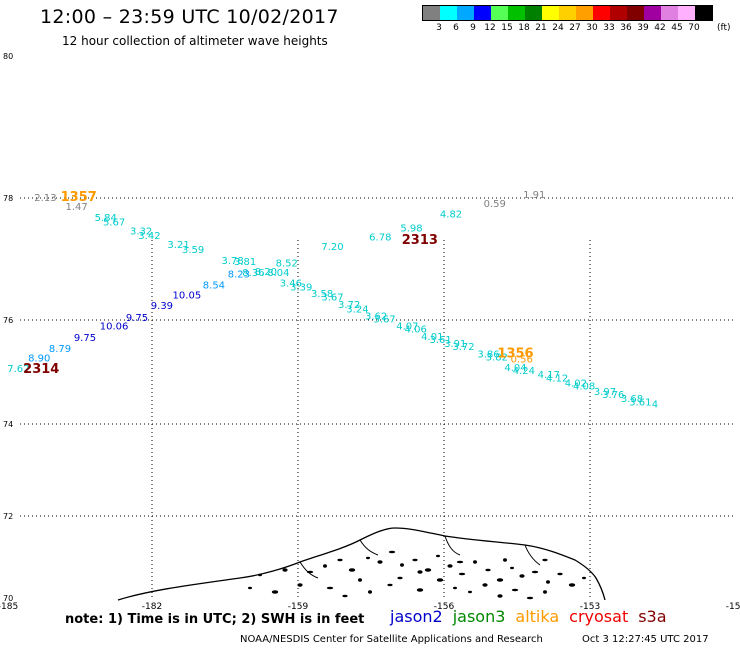  I want to click on color-scale-label: 24, so click(558, 28).